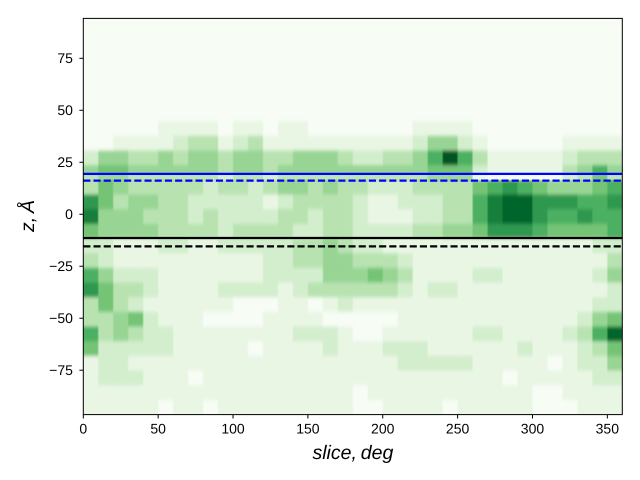  What do you see at coordinates (233, 429) in the screenshot?
I see `svg-text: 100` at bounding box center [233, 429].